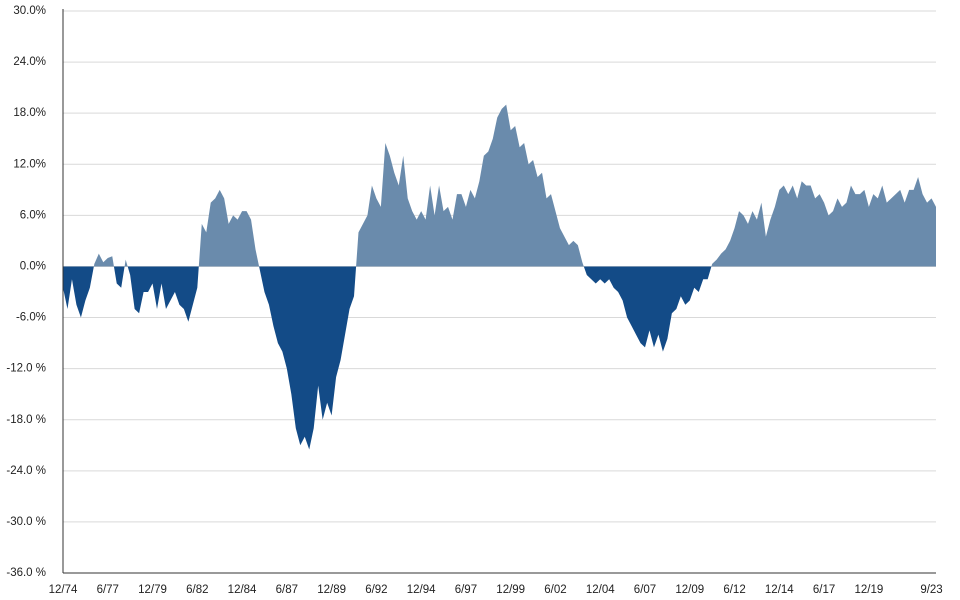 The height and width of the screenshot is (600, 960). I want to click on x-tick-label: 6/02, so click(555, 590).